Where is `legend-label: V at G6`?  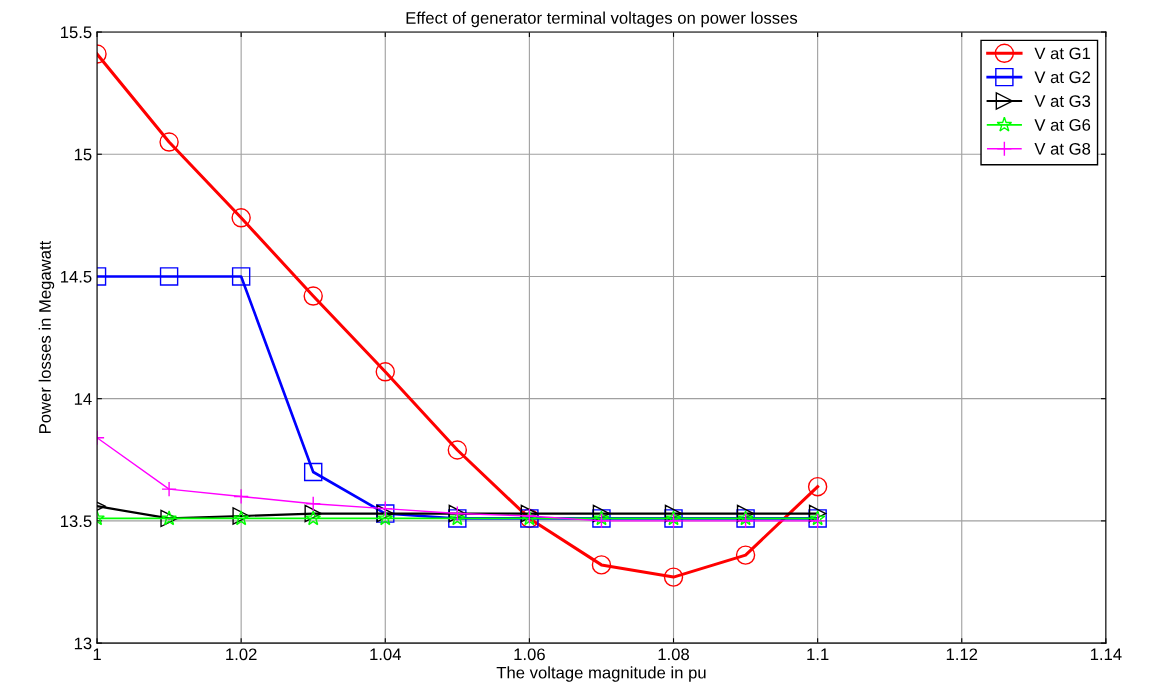
legend-label: V at G6 is located at coordinates (1062, 125).